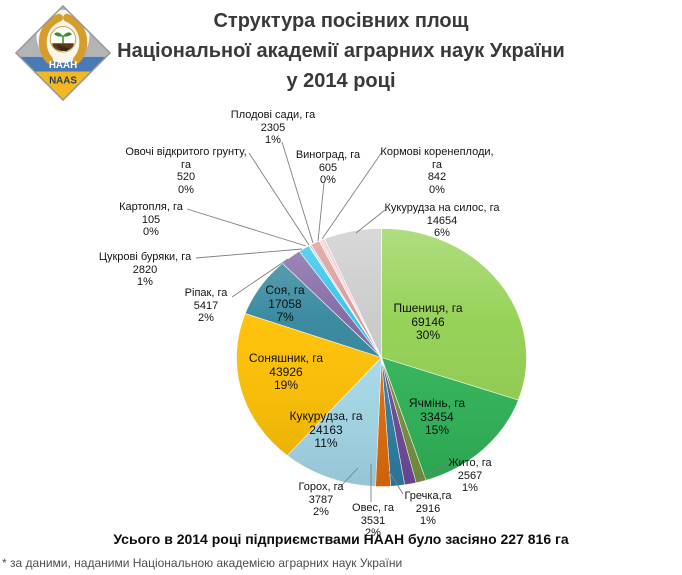  Describe the element at coordinates (341, 81) in the screenshot. I see `title-line-3: у 2014 році` at that location.